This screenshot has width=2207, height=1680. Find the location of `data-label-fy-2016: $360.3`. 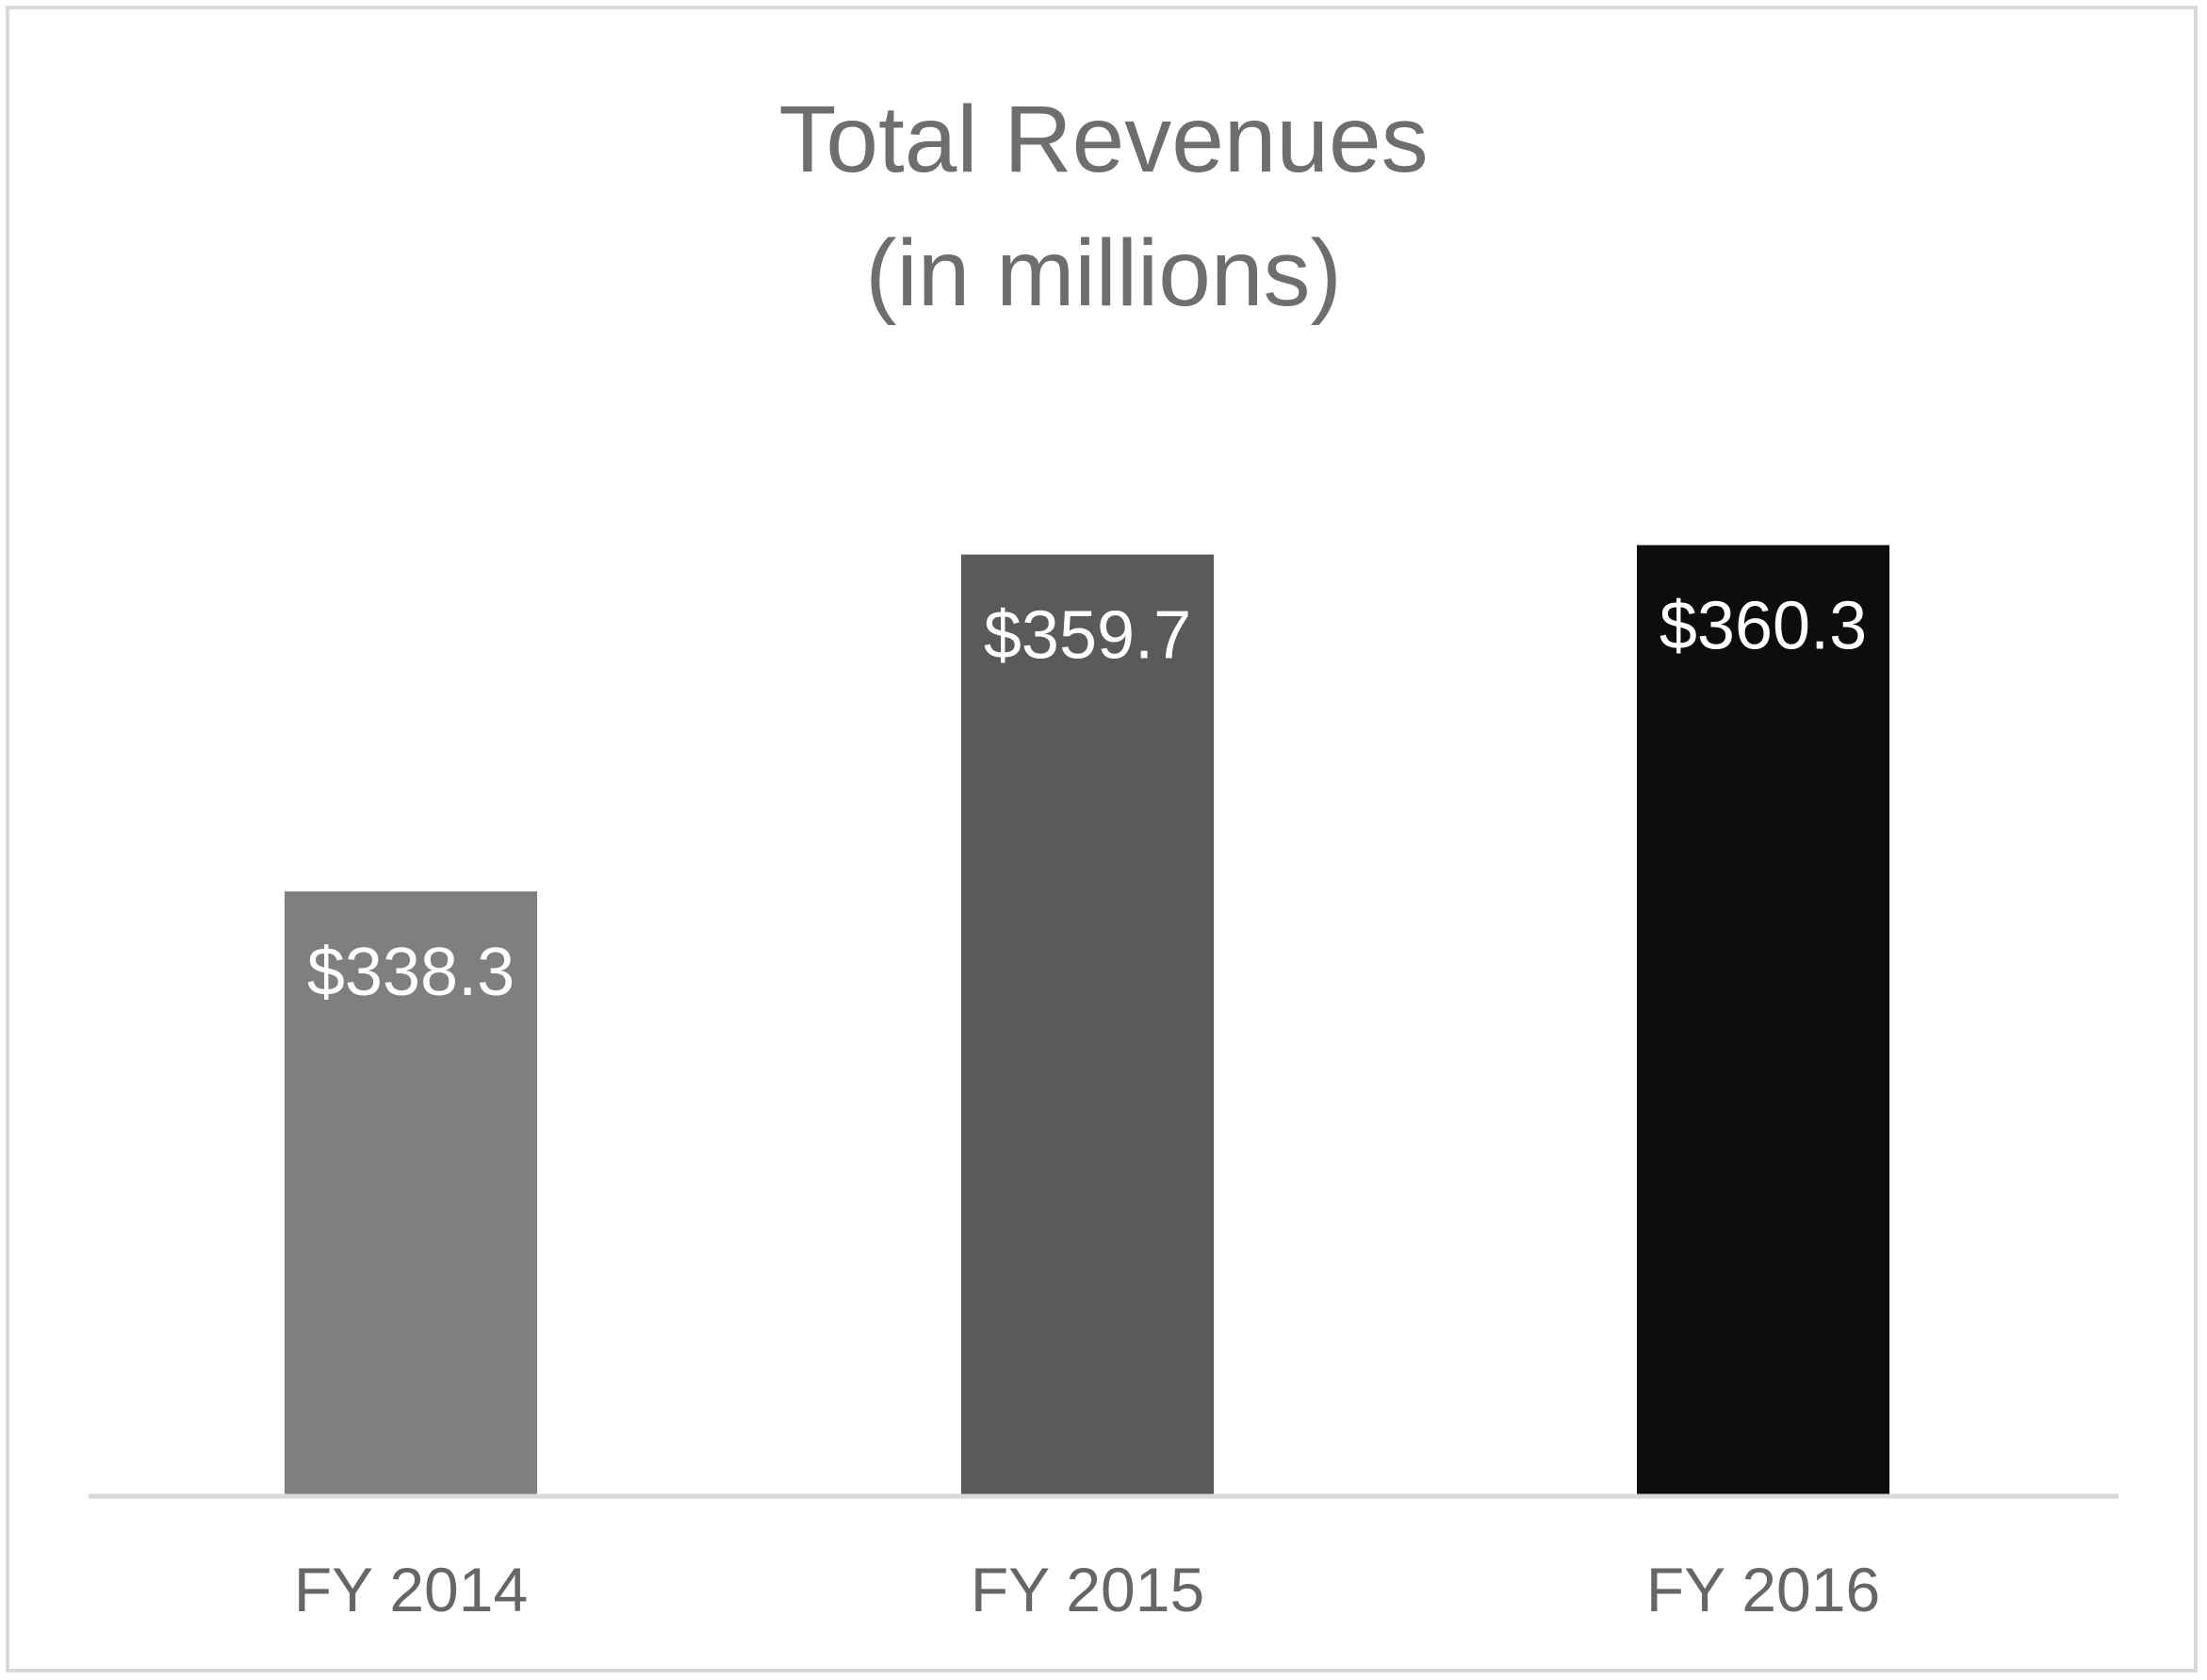

data-label-fy-2016: $360.3 is located at coordinates (1763, 626).